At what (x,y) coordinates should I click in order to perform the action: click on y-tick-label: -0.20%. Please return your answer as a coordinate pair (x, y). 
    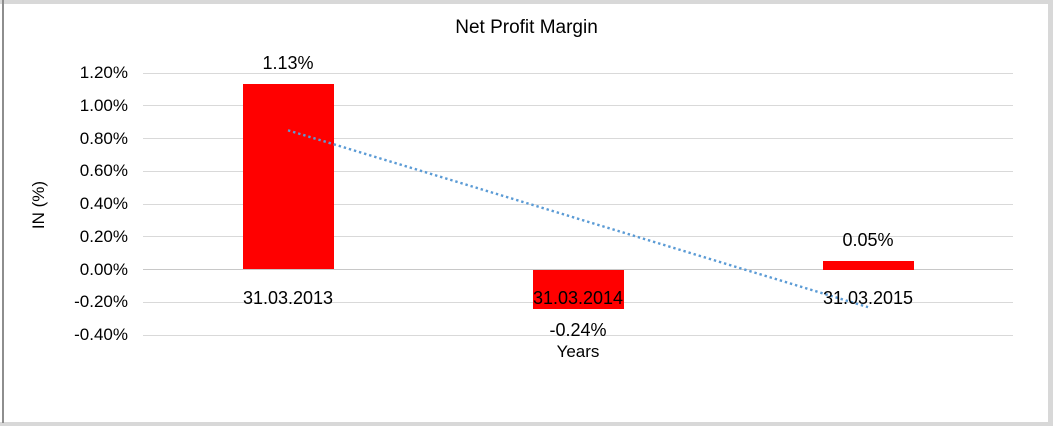
    Looking at the image, I should click on (101, 302).